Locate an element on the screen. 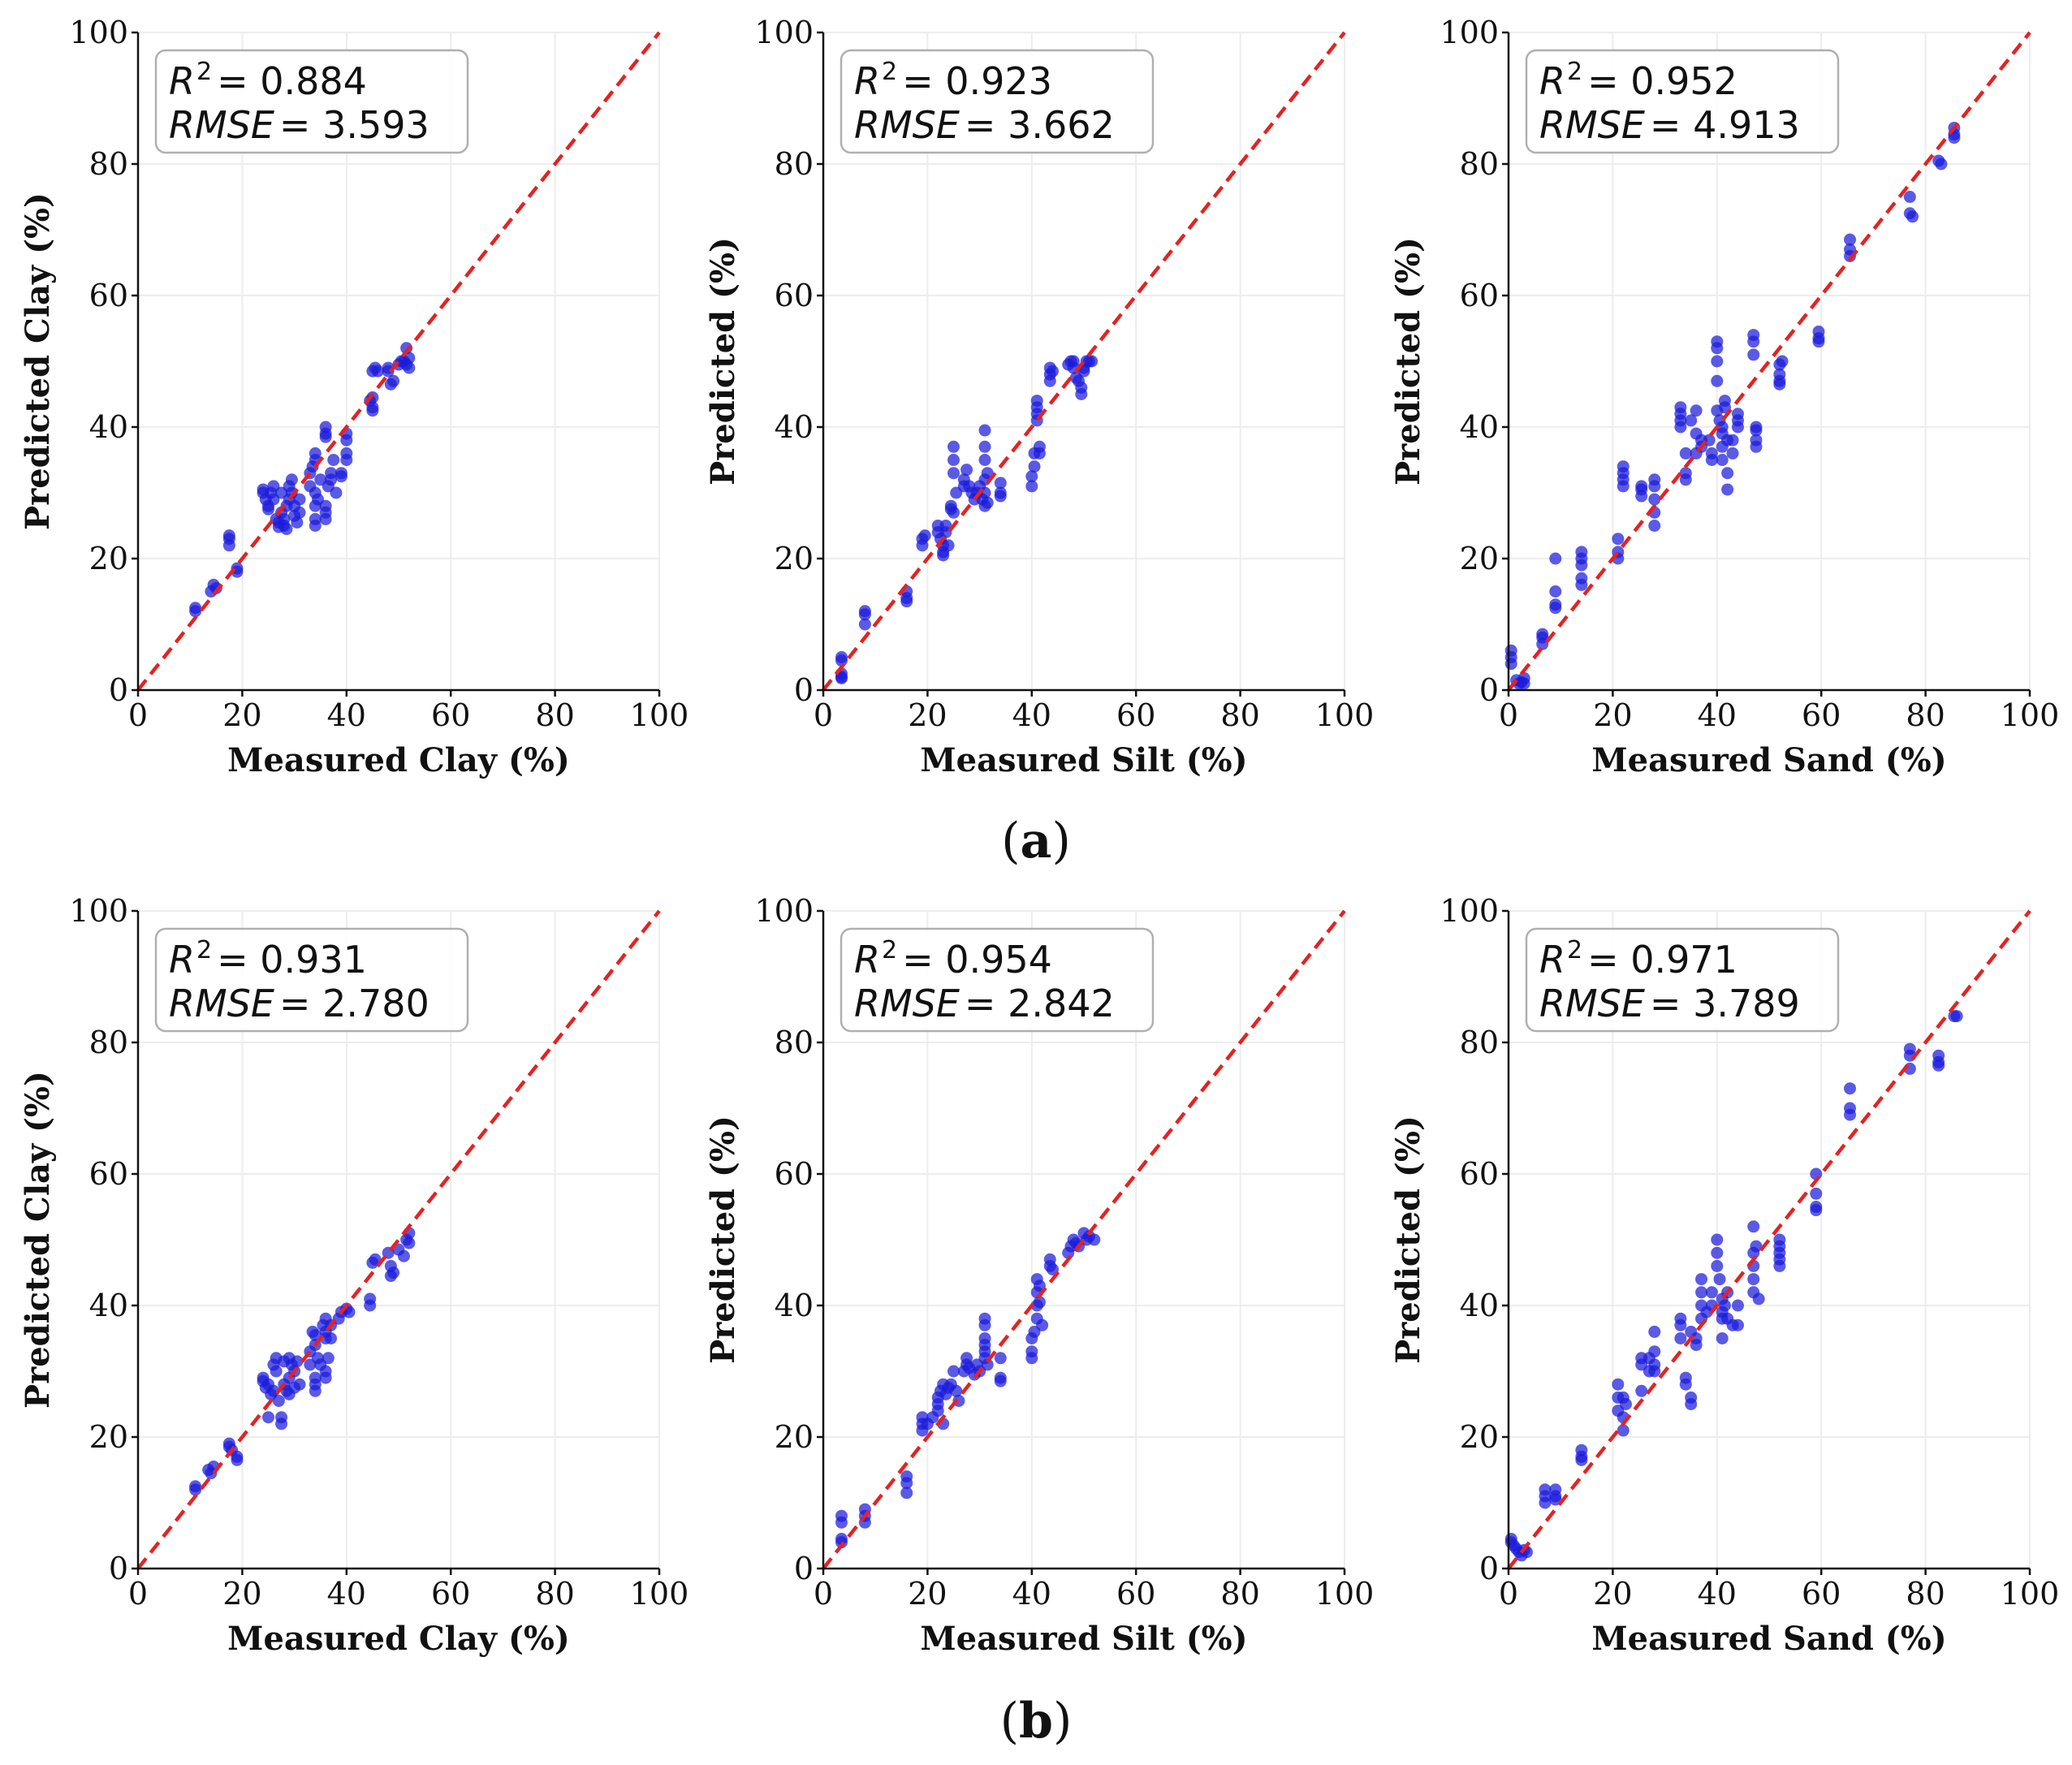 This screenshot has width=2072, height=1765. chart-3-x-tick-label: 0 is located at coordinates (1508, 715).